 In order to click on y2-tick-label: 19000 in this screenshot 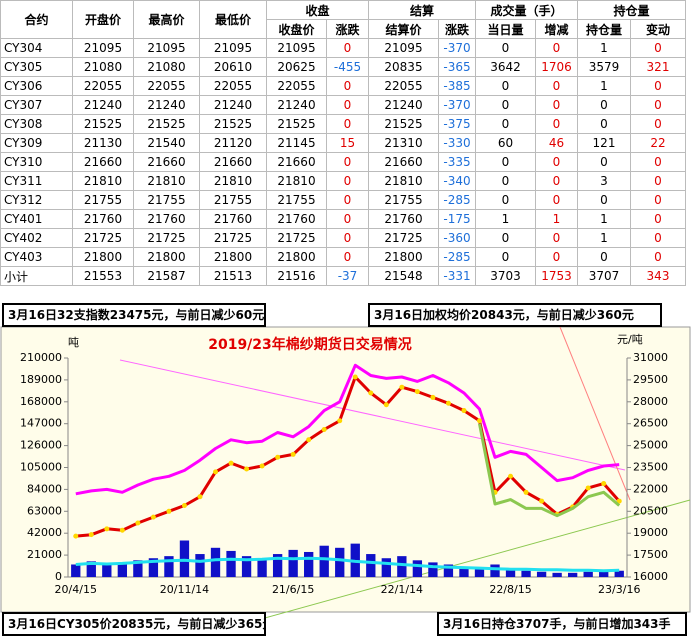, I will do `click(650, 532)`.